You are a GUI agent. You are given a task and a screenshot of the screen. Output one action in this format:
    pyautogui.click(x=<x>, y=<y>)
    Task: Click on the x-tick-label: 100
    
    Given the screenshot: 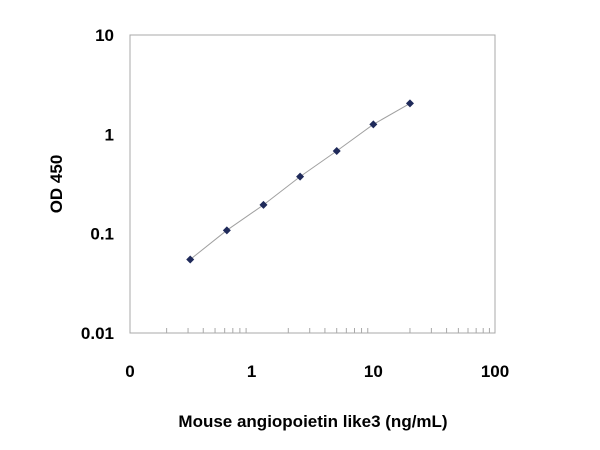 What is the action you would take?
    pyautogui.click(x=495, y=371)
    